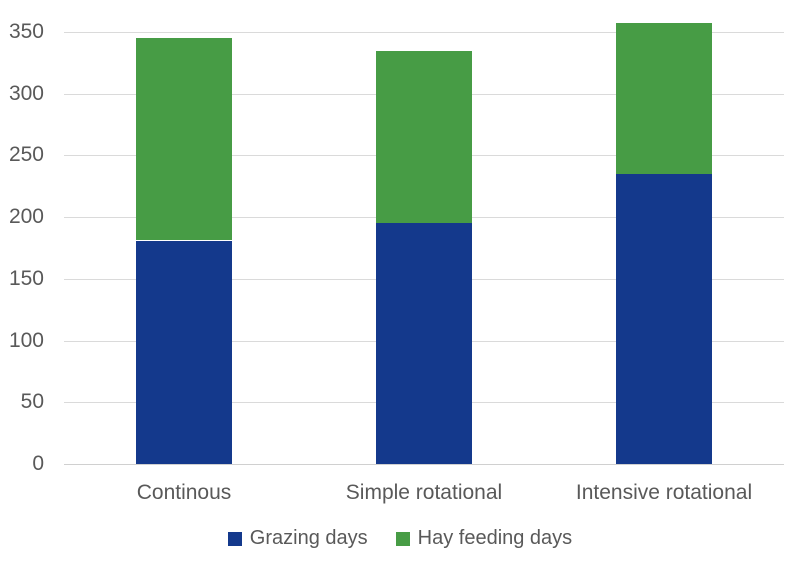 The width and height of the screenshot is (800, 566). What do you see at coordinates (234, 538) in the screenshot?
I see `legend-swatch-grazing-days-icon` at bounding box center [234, 538].